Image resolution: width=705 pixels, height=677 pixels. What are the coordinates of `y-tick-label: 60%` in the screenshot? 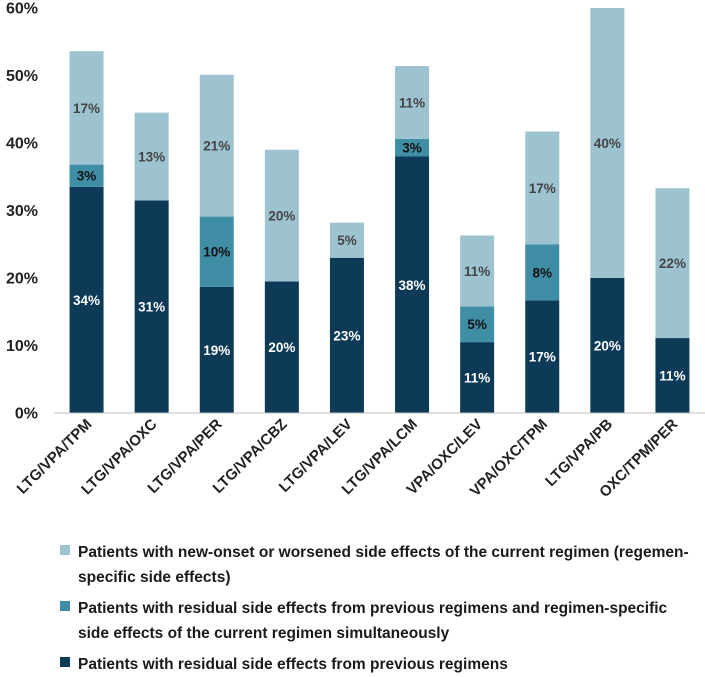 It's located at (22, 9).